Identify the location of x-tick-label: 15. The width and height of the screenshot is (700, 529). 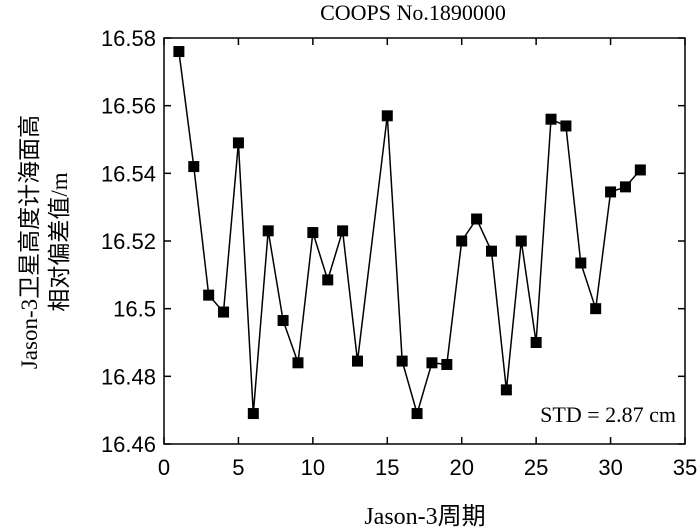
(387, 467).